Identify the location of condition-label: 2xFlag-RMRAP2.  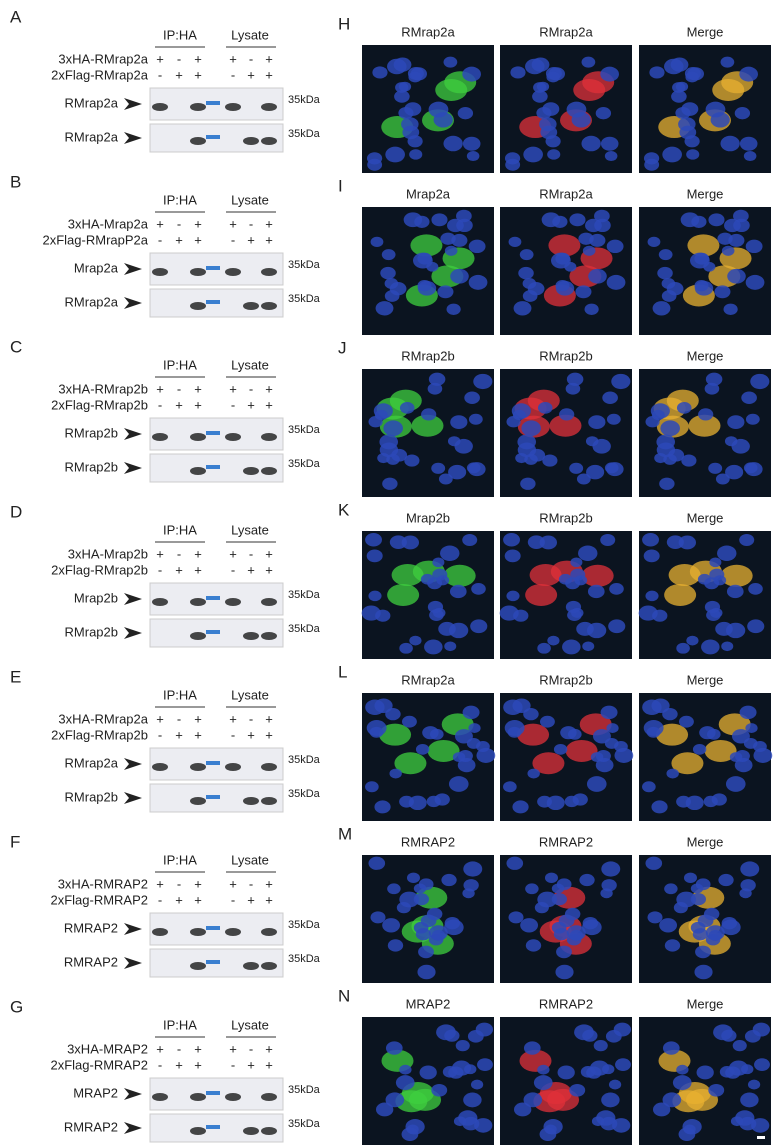
(99, 899).